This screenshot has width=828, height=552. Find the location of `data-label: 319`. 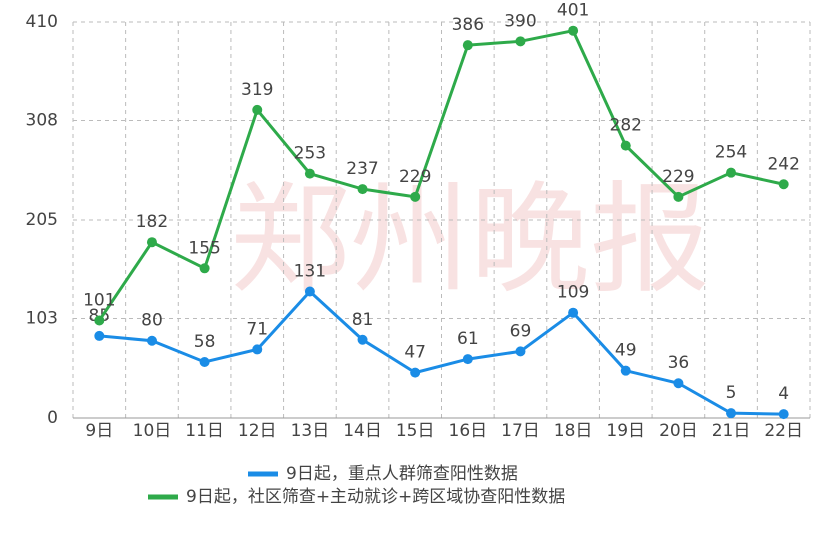

data-label: 319 is located at coordinates (257, 90).